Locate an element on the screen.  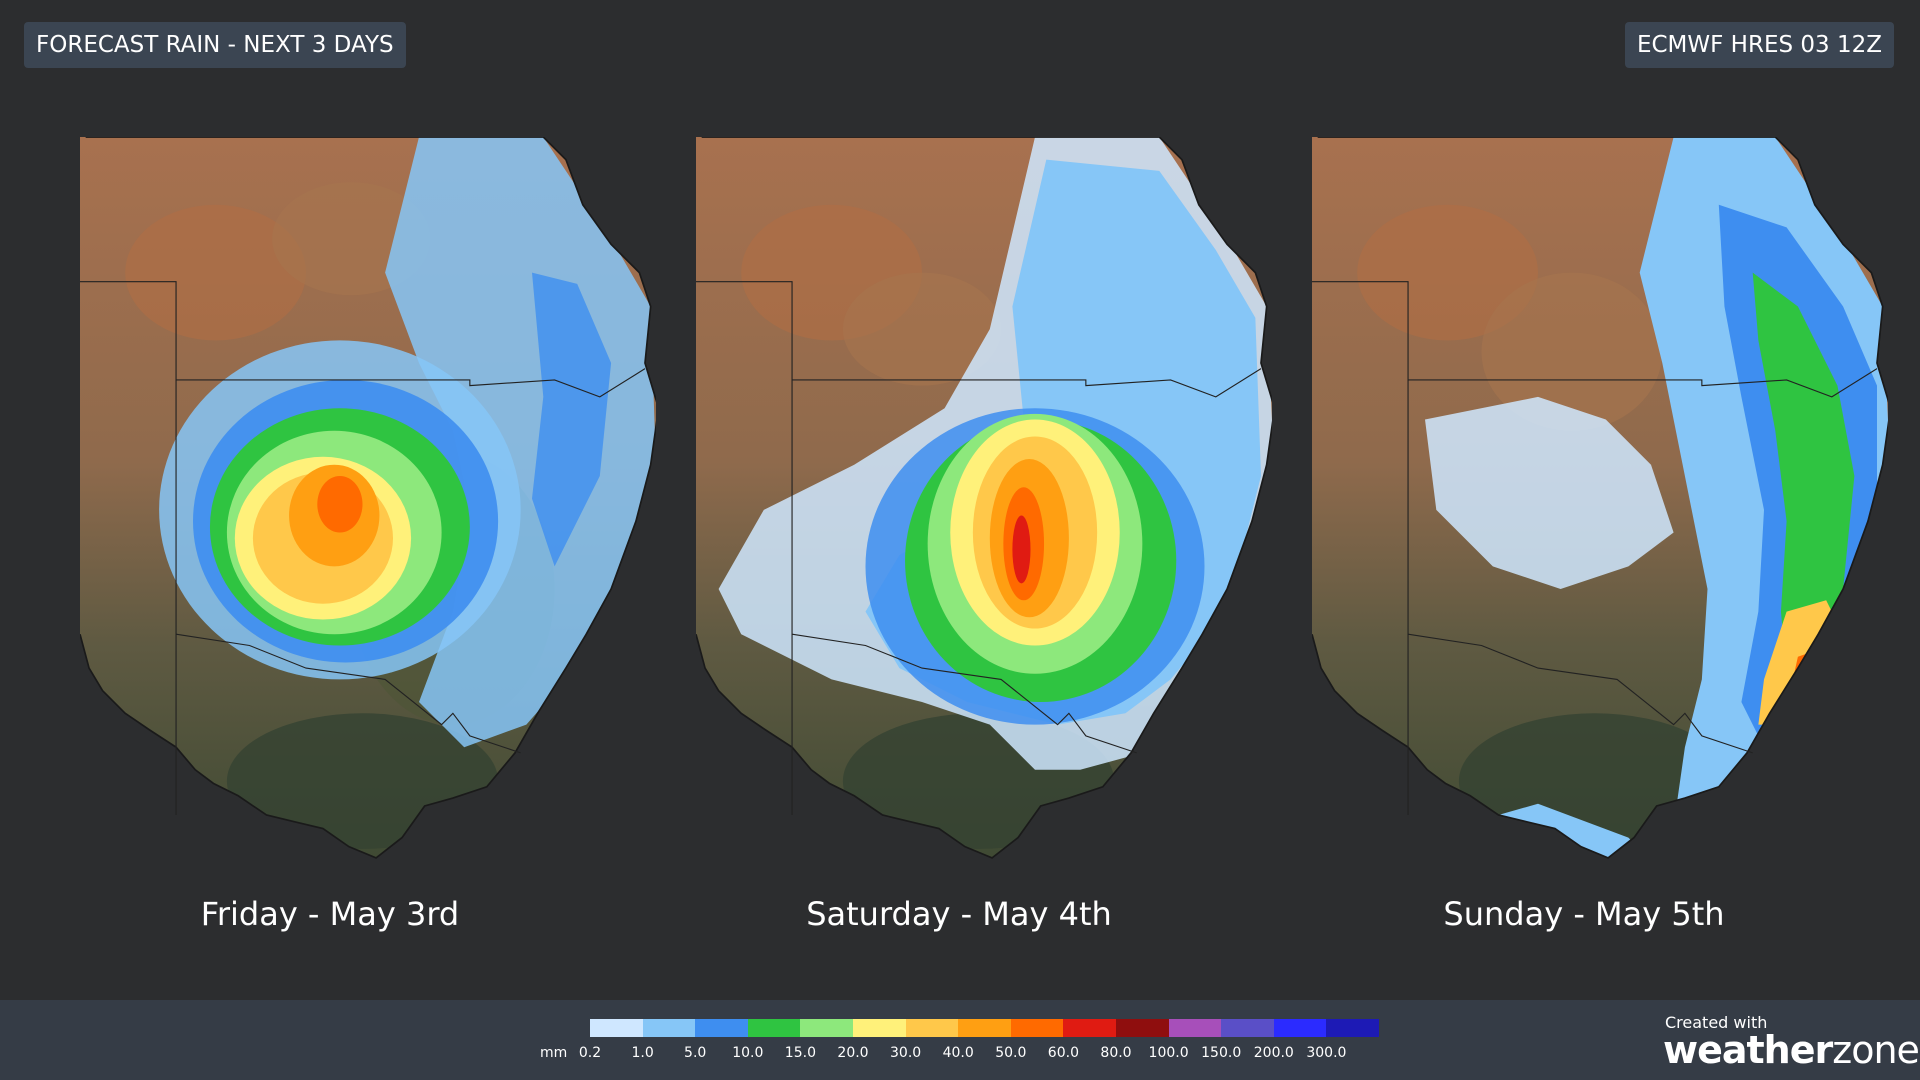
day-label-friday: Friday - May 3rd is located at coordinates (330, 914).